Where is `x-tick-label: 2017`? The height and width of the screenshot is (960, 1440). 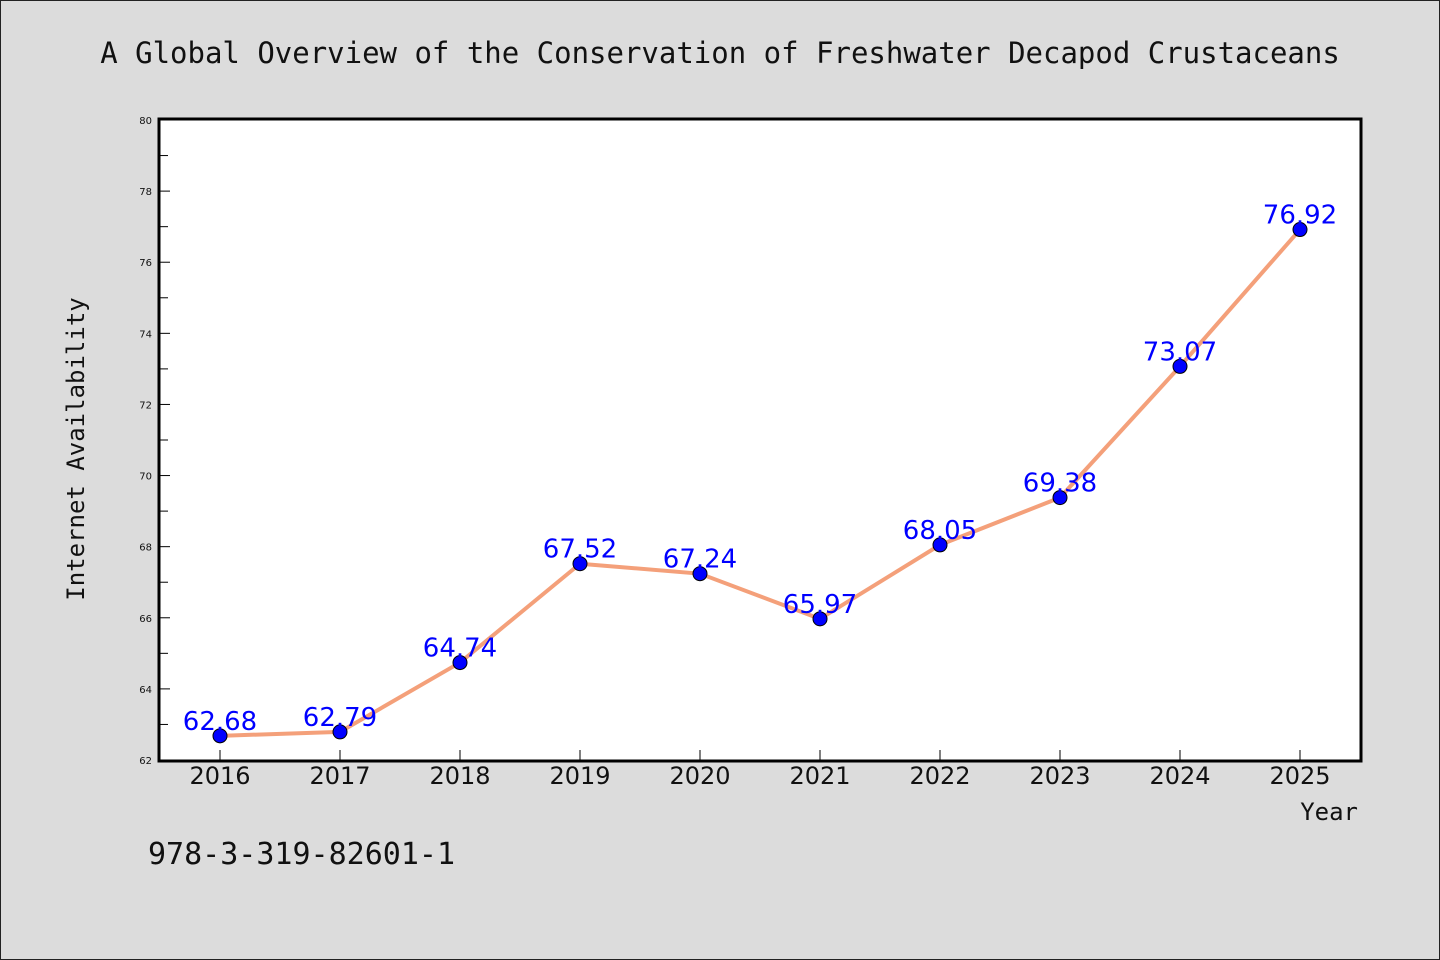 x-tick-label: 2017 is located at coordinates (339, 776).